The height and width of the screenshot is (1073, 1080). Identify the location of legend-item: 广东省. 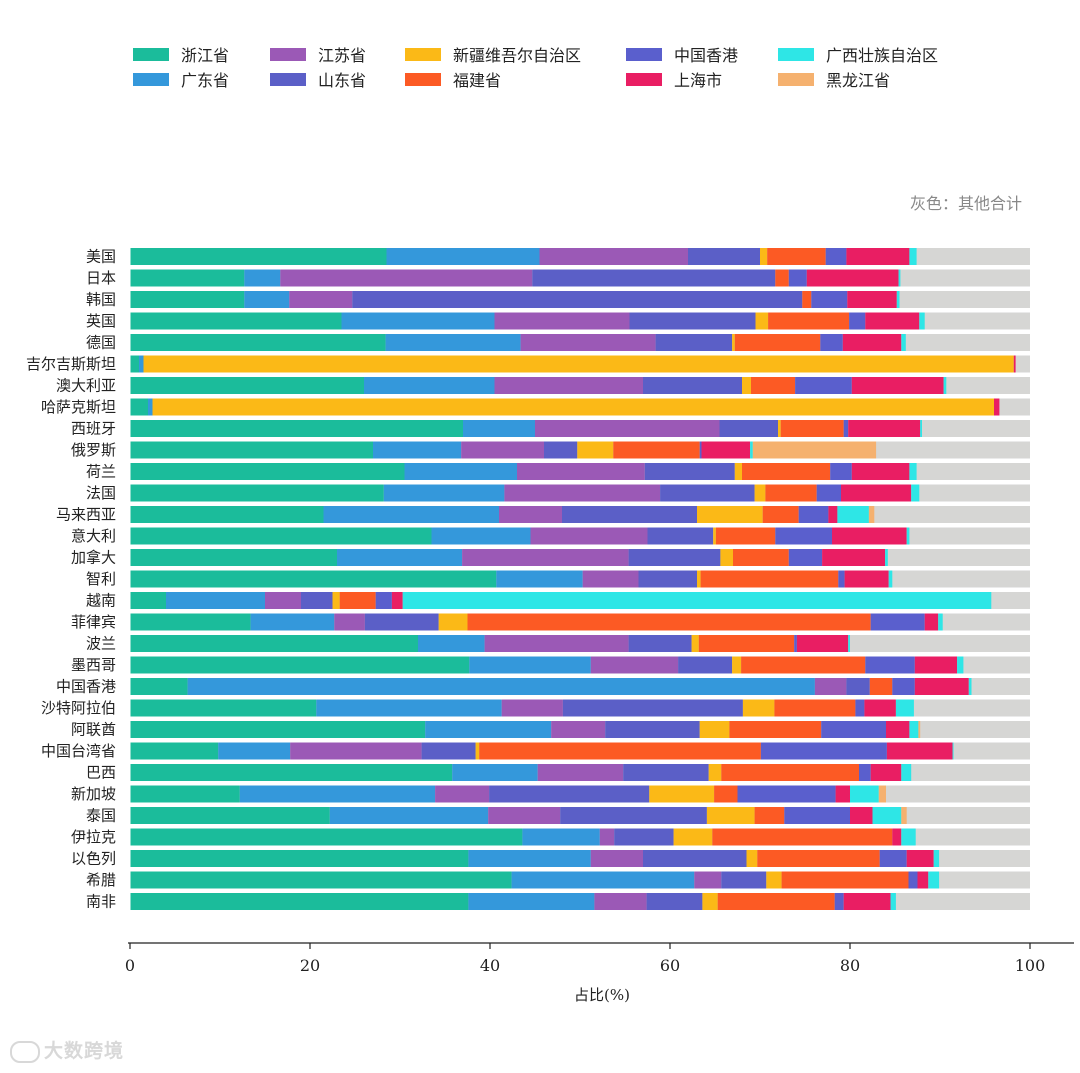
(181, 79).